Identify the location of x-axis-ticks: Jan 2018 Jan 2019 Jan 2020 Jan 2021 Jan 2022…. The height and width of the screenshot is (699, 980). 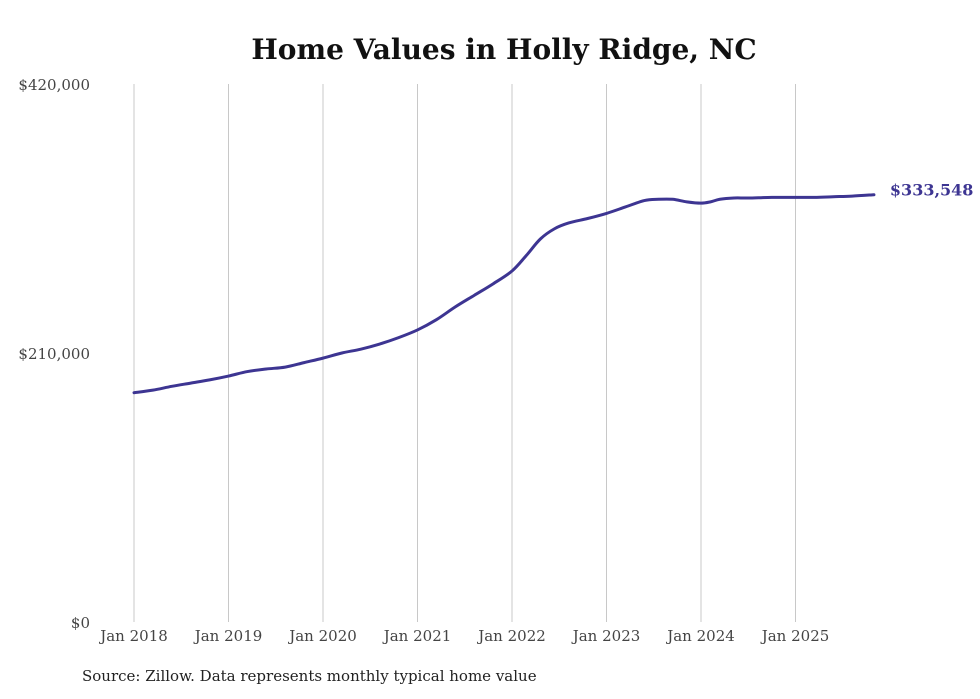
(463, 636).